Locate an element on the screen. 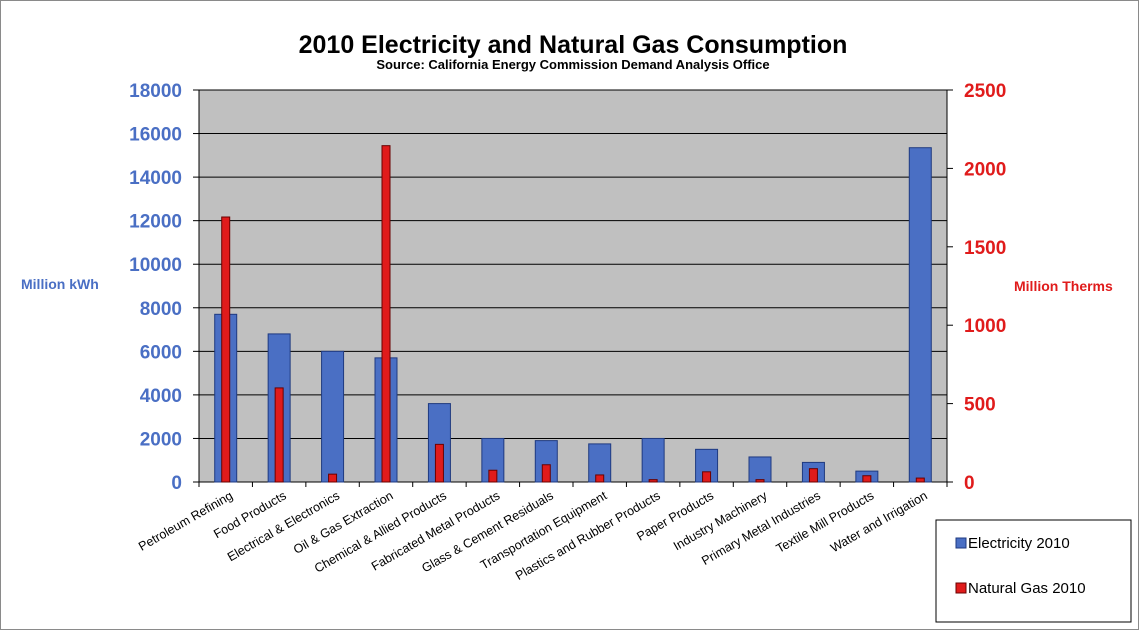  legend-swatch-electricity is located at coordinates (961, 543).